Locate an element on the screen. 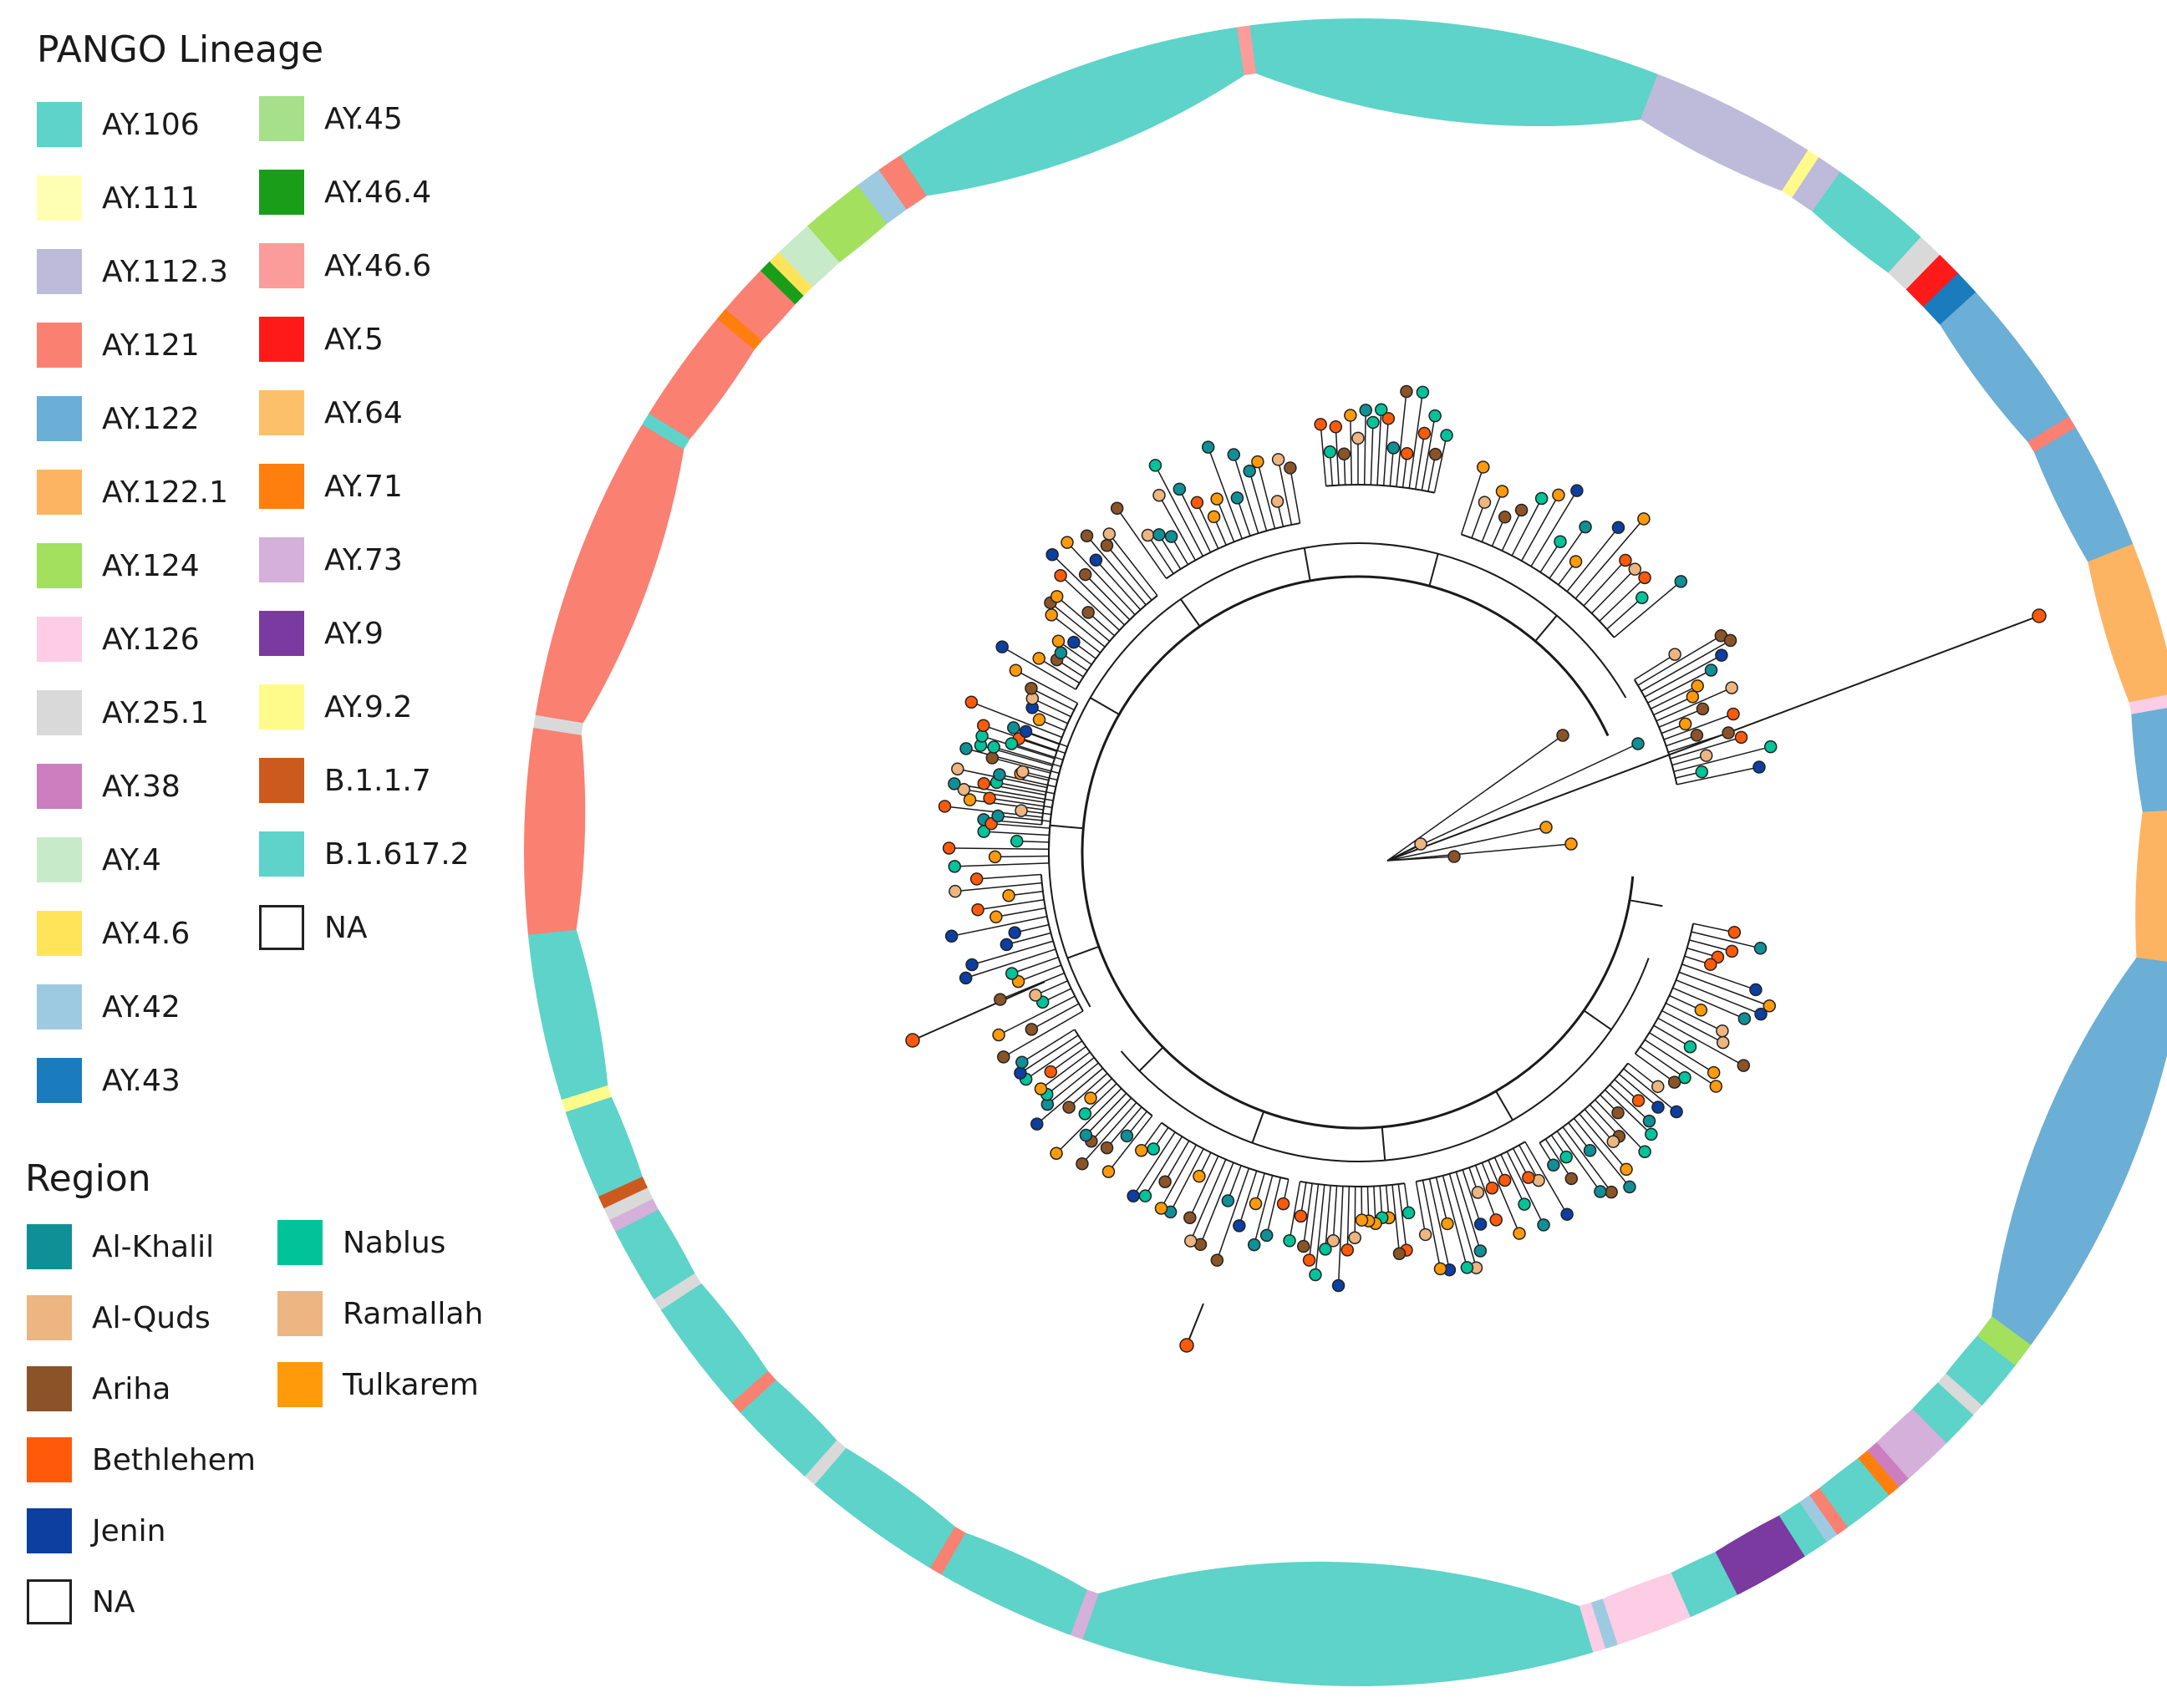  legend-label: AY.38 is located at coordinates (141, 786).